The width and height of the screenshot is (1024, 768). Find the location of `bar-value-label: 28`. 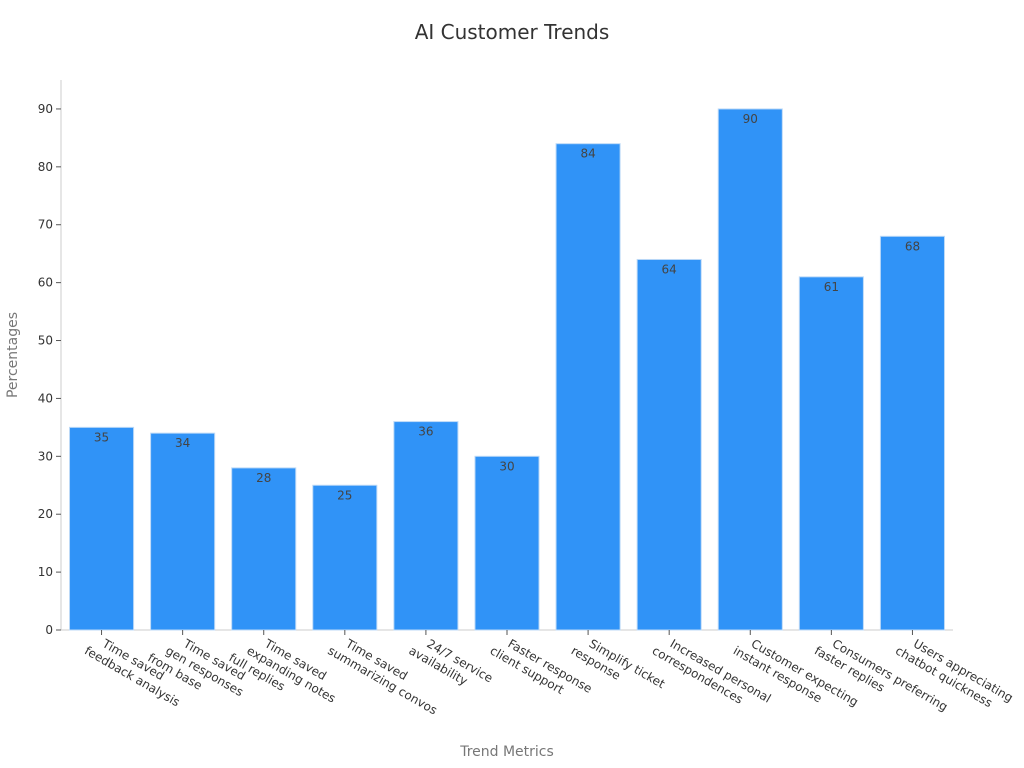

bar-value-label: 28 is located at coordinates (263, 478).